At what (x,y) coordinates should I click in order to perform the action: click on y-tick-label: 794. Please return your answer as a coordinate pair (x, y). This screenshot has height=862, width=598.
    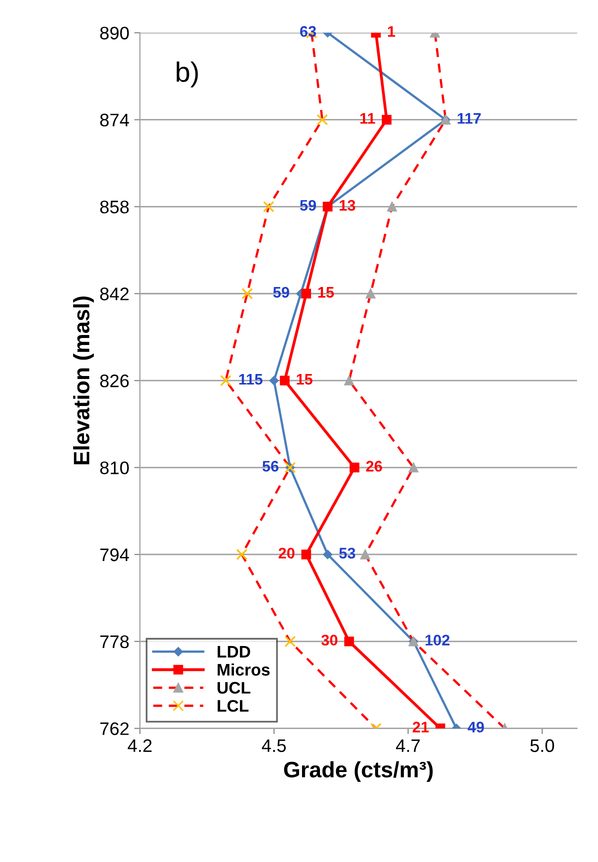
    Looking at the image, I should click on (114, 555).